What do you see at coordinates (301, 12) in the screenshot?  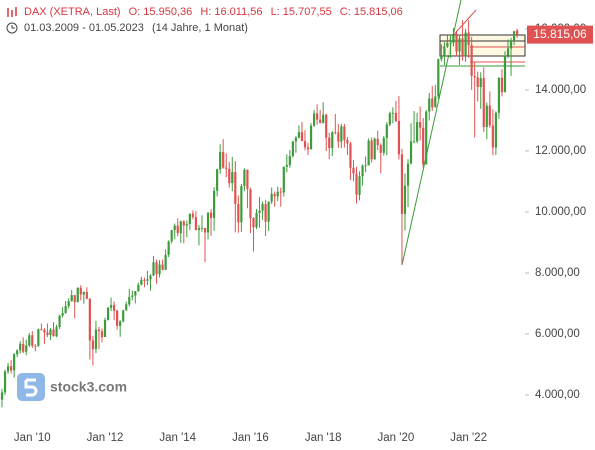 I see `ohlc-label: L: 15.707,55` at bounding box center [301, 12].